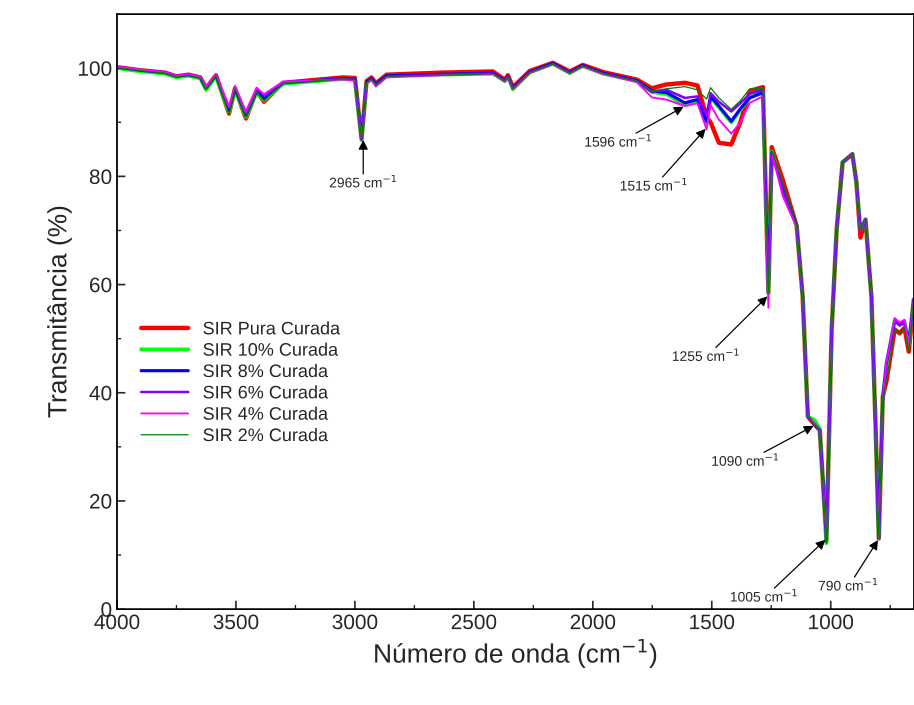 The height and width of the screenshot is (705, 914). What do you see at coordinates (271, 327) in the screenshot?
I see `legend-label: SIR Pura Curada` at bounding box center [271, 327].